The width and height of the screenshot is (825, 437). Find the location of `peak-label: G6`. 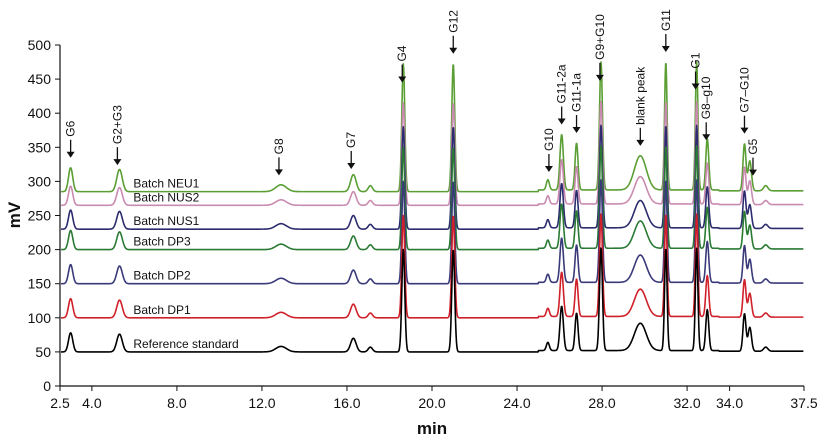

peak-label: G6 is located at coordinates (71, 128).